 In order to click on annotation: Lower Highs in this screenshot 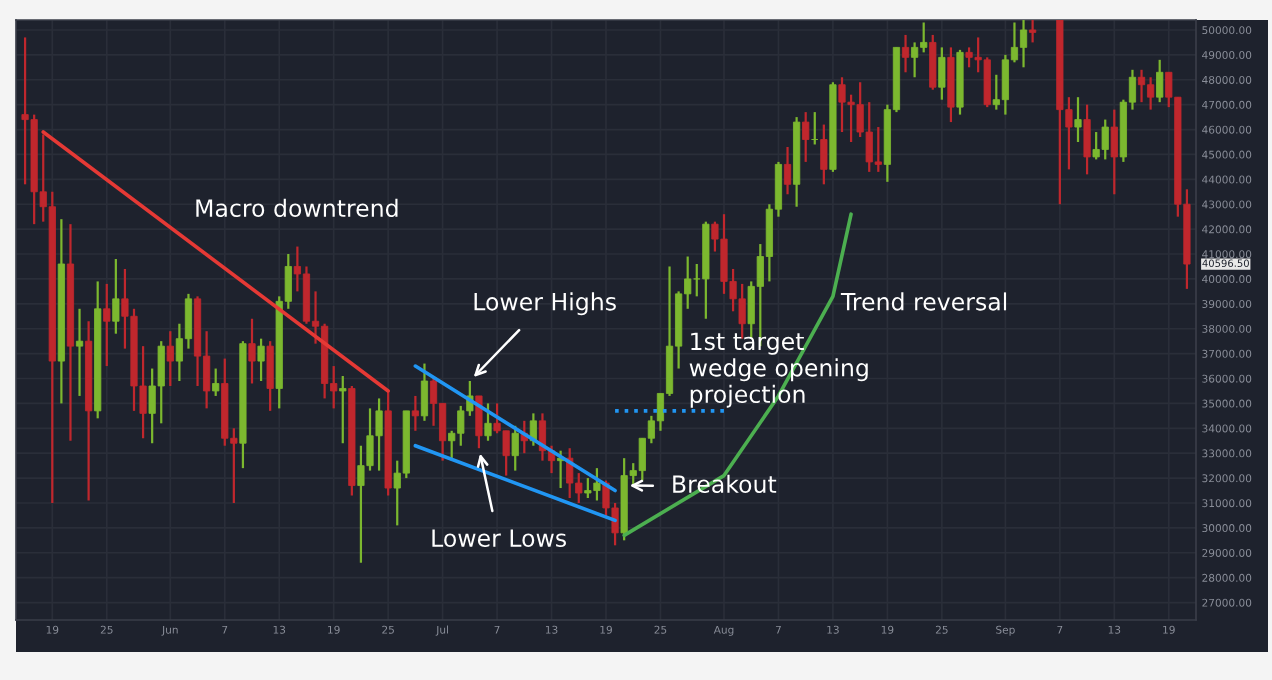, I will do `click(545, 304)`.